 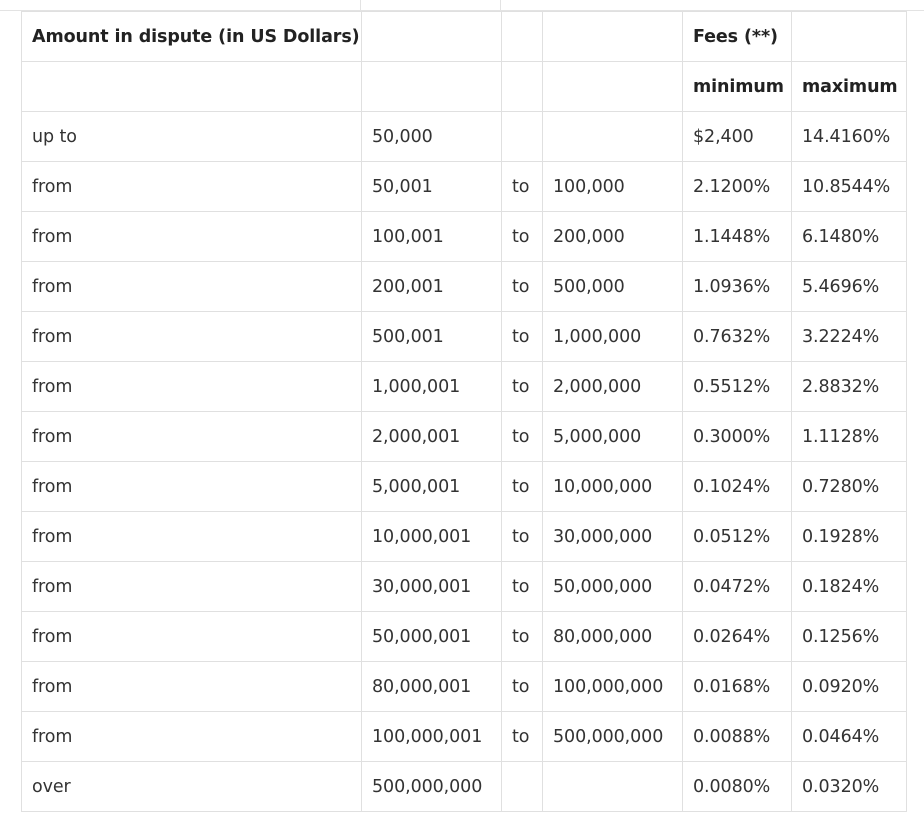 What do you see at coordinates (849, 186) in the screenshot?
I see `fee-maximum-cell: 10.8544%` at bounding box center [849, 186].